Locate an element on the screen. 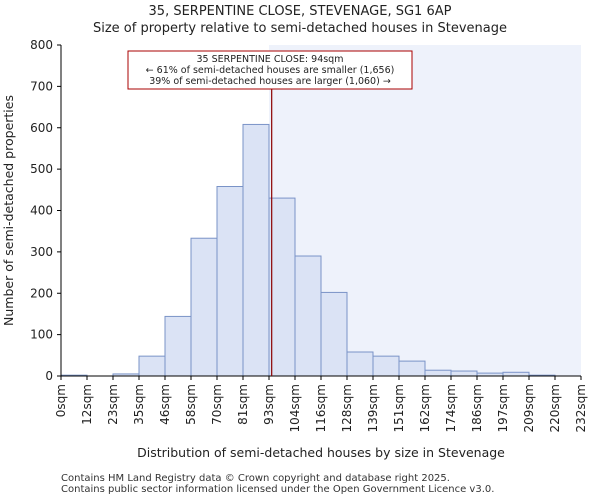  x-tick-label: 220sqm is located at coordinates (555, 408).